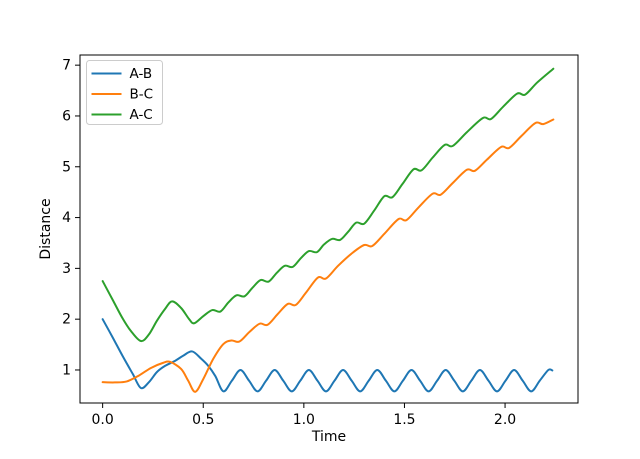  Describe the element at coordinates (103, 420) in the screenshot. I see `x-tick-label: 0.0` at that location.